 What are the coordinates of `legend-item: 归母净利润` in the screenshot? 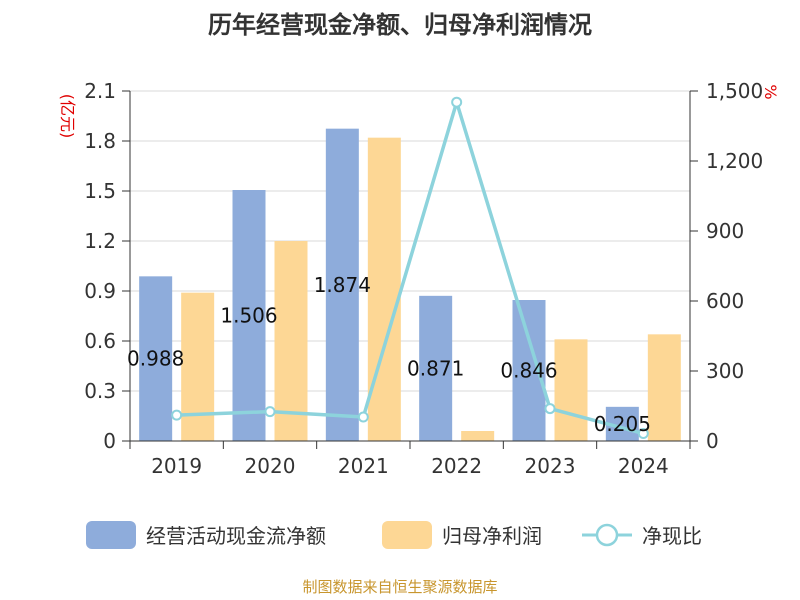 It's located at (462, 535).